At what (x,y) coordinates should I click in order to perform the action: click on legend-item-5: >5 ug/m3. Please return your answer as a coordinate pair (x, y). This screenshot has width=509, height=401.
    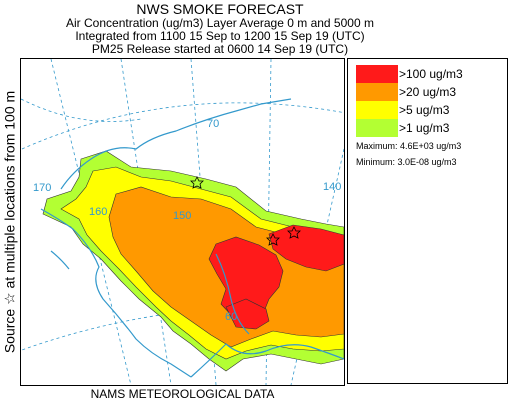
    Looking at the image, I should click on (426, 110).